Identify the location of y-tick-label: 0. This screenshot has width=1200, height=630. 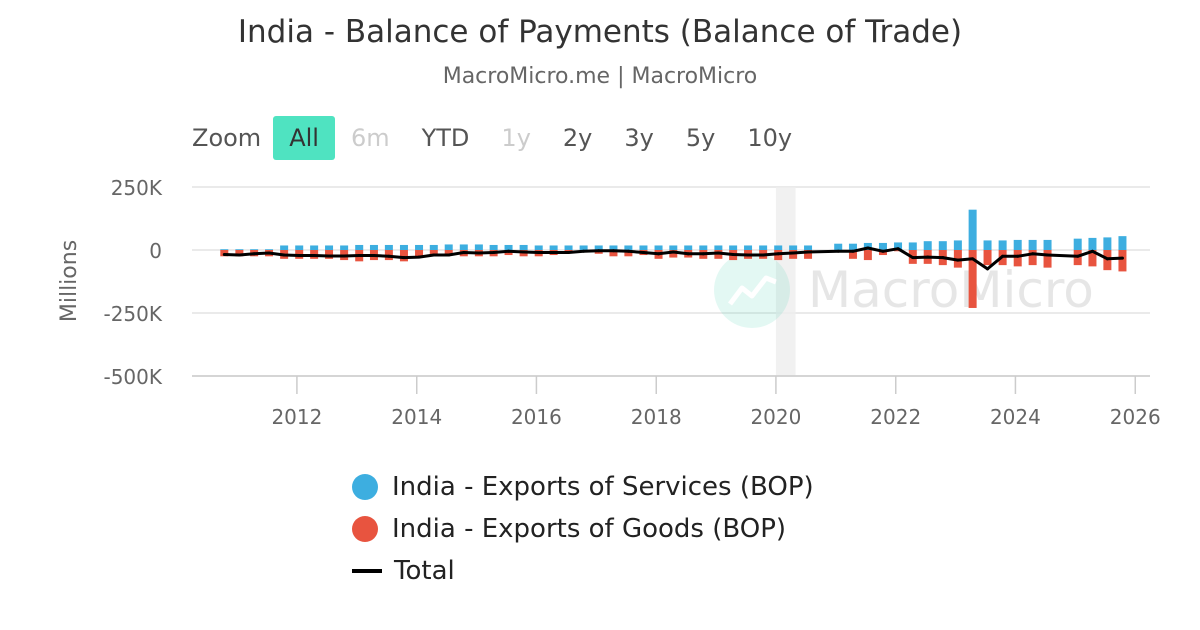
(155, 251).